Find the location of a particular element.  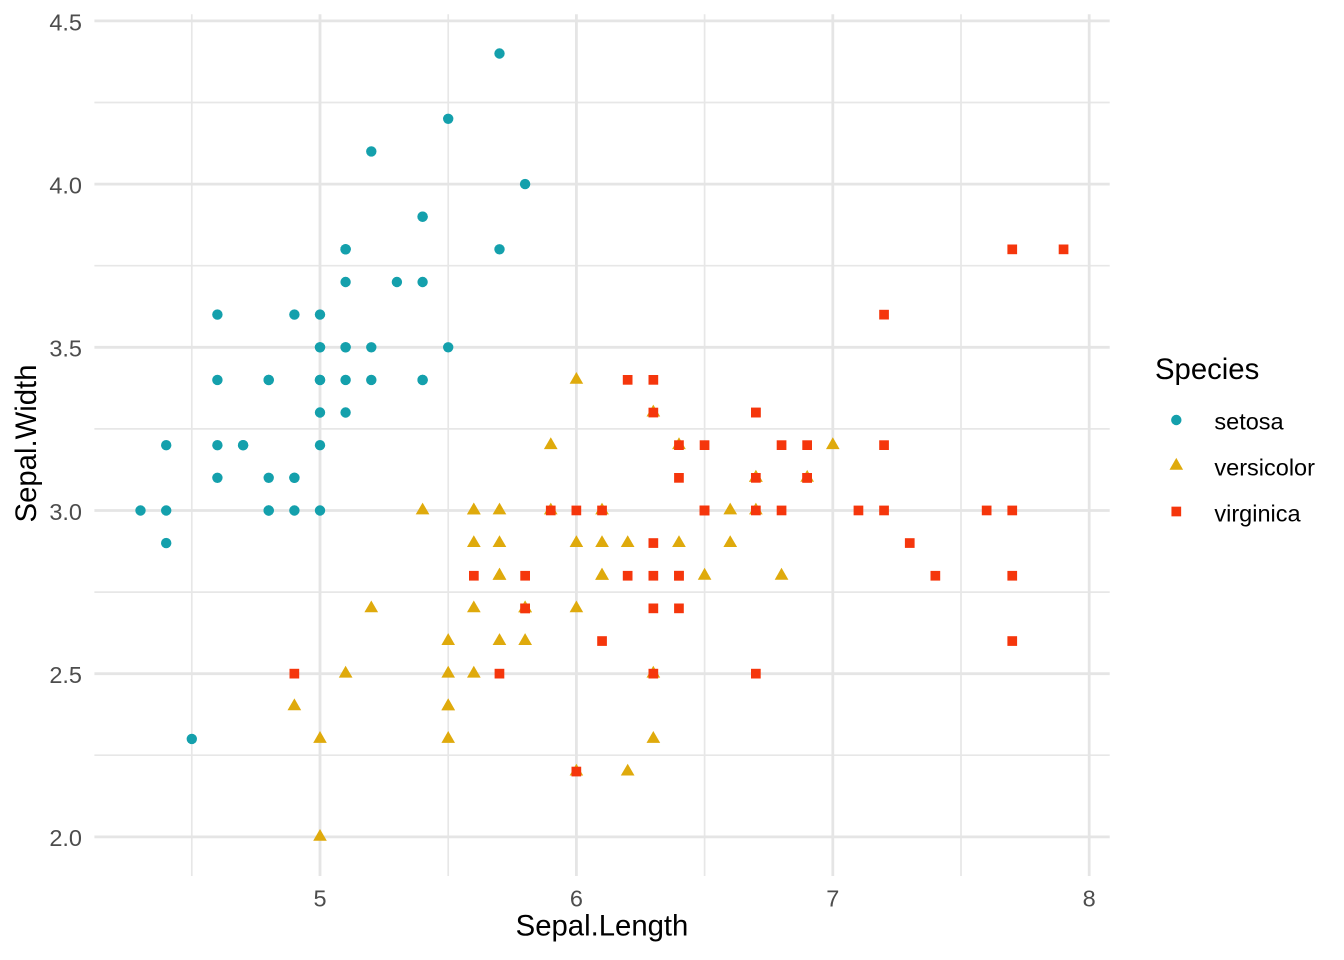

svg-text: 2.0 is located at coordinates (65, 838).